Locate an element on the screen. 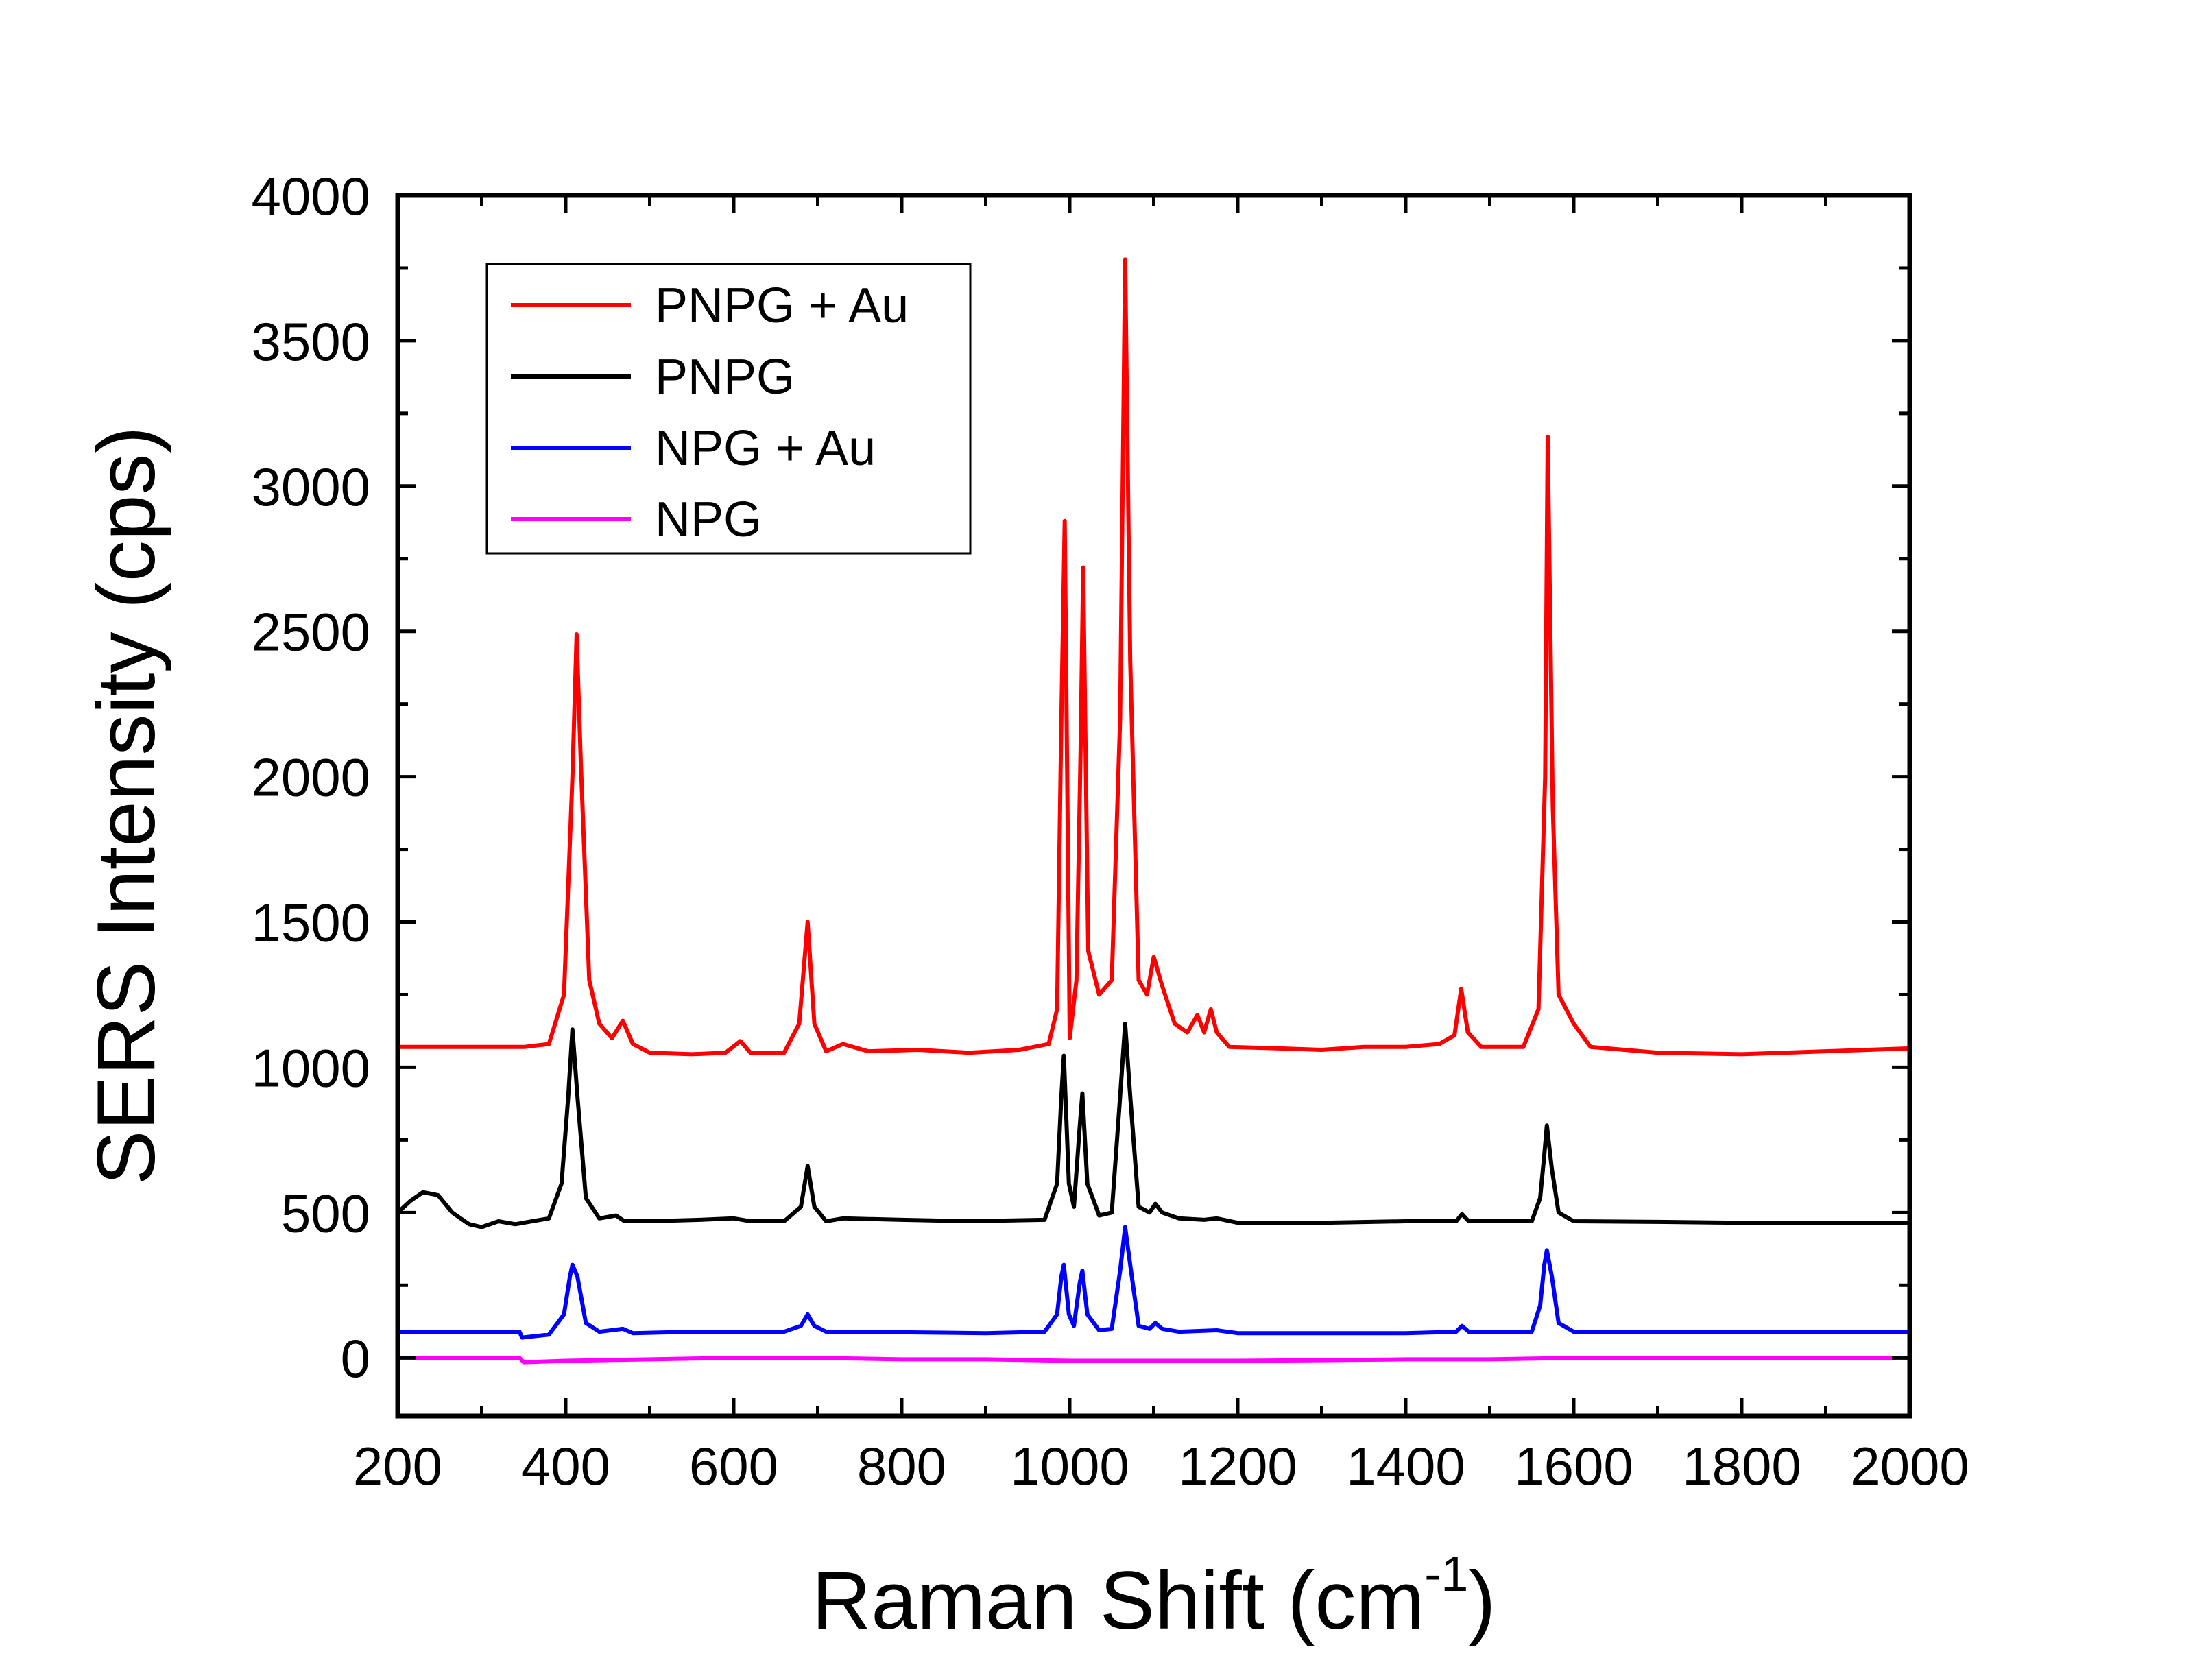 This screenshot has width=2195, height=1680. y-tick-label: 4000 is located at coordinates (310, 196).